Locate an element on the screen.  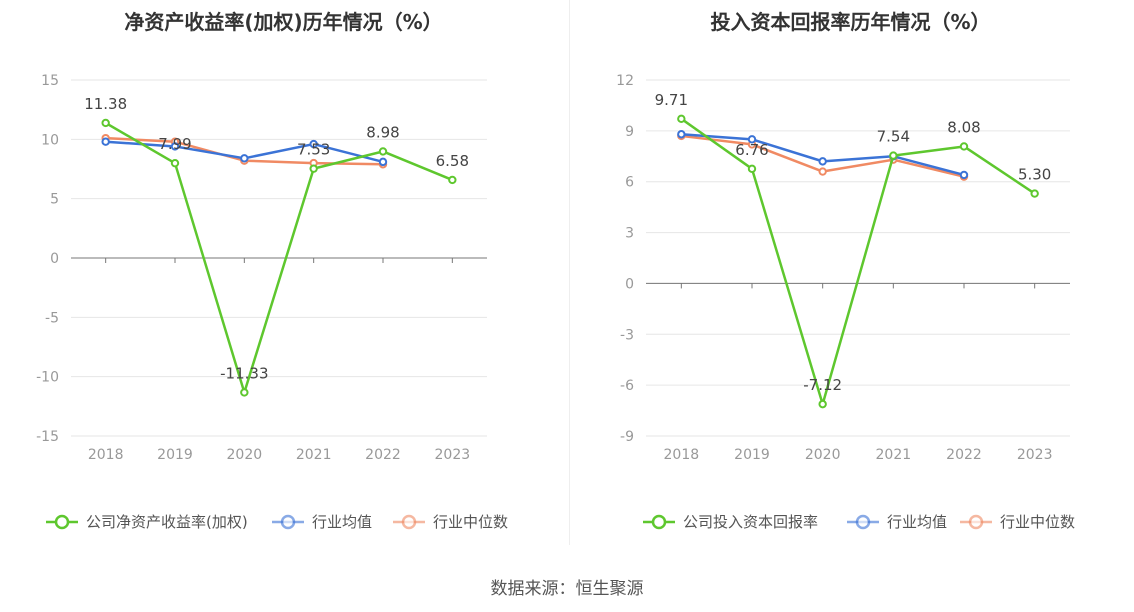
data-label: 7.54 is located at coordinates (893, 137).